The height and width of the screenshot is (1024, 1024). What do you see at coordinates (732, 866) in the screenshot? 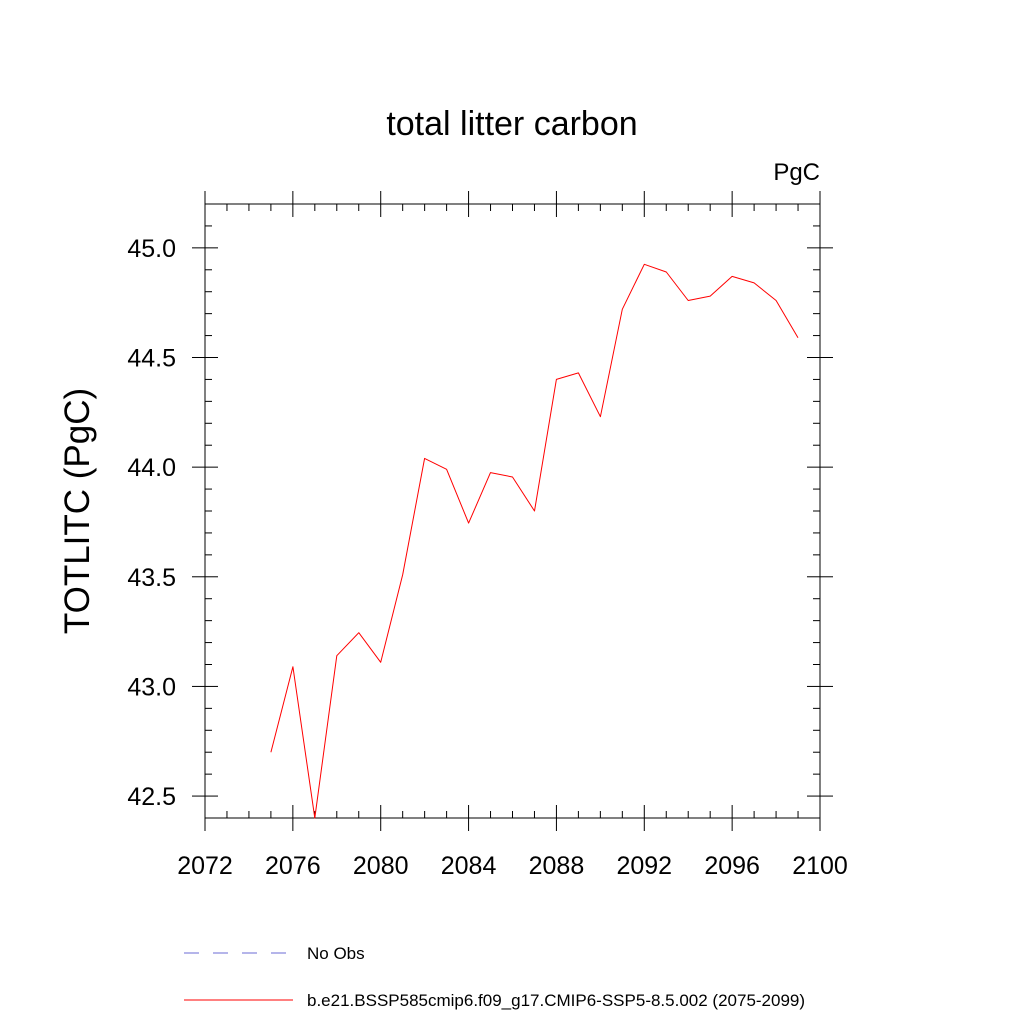
I see `x-tick-label: 2096` at bounding box center [732, 866].